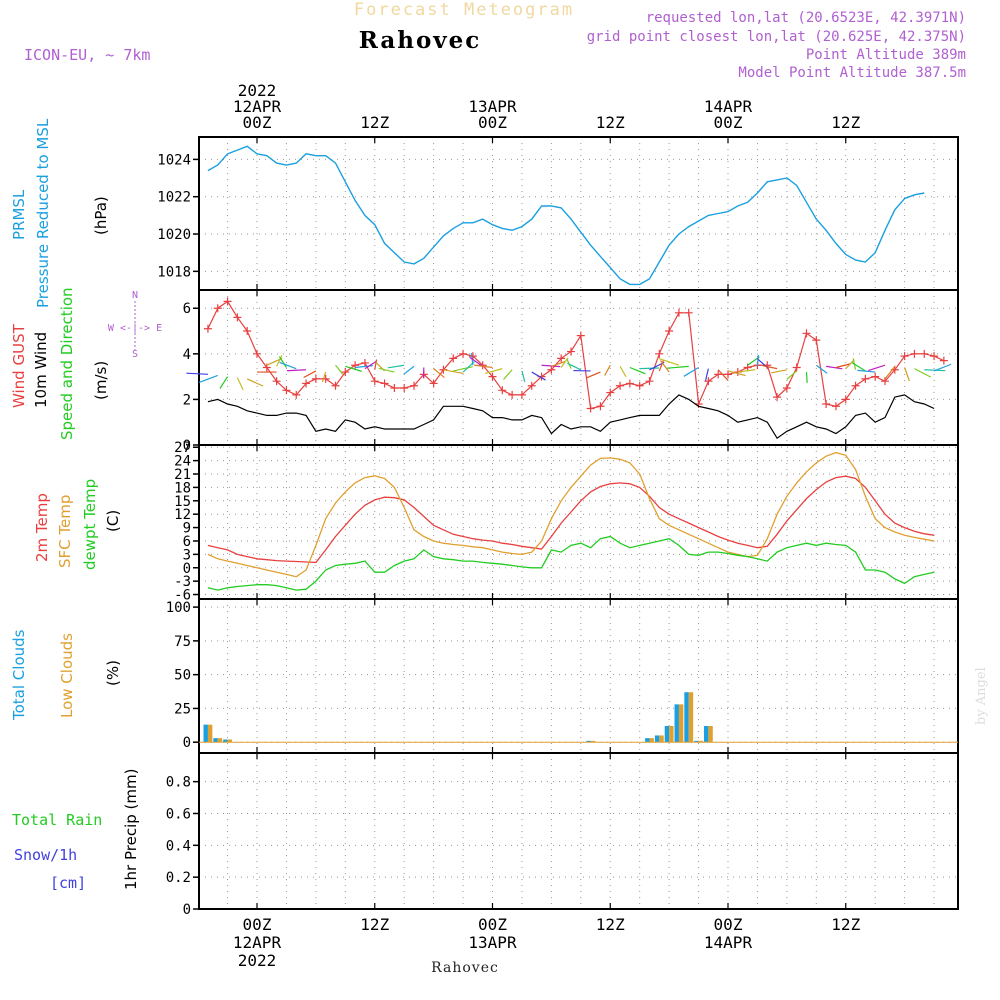 This screenshot has height=1000, width=1000. What do you see at coordinates (571, 417) in the screenshot?
I see `wind-speed-line` at bounding box center [571, 417].